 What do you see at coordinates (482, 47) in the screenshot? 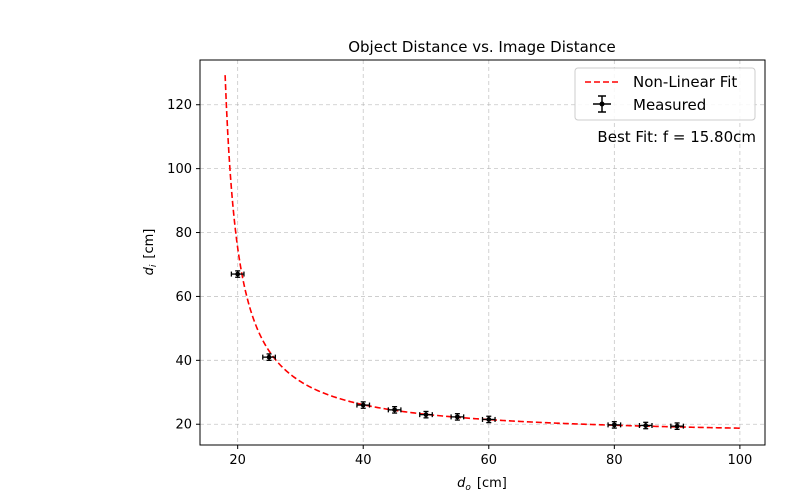
I see `chart-title: Object Distance vs. Image Distance` at bounding box center [482, 47].